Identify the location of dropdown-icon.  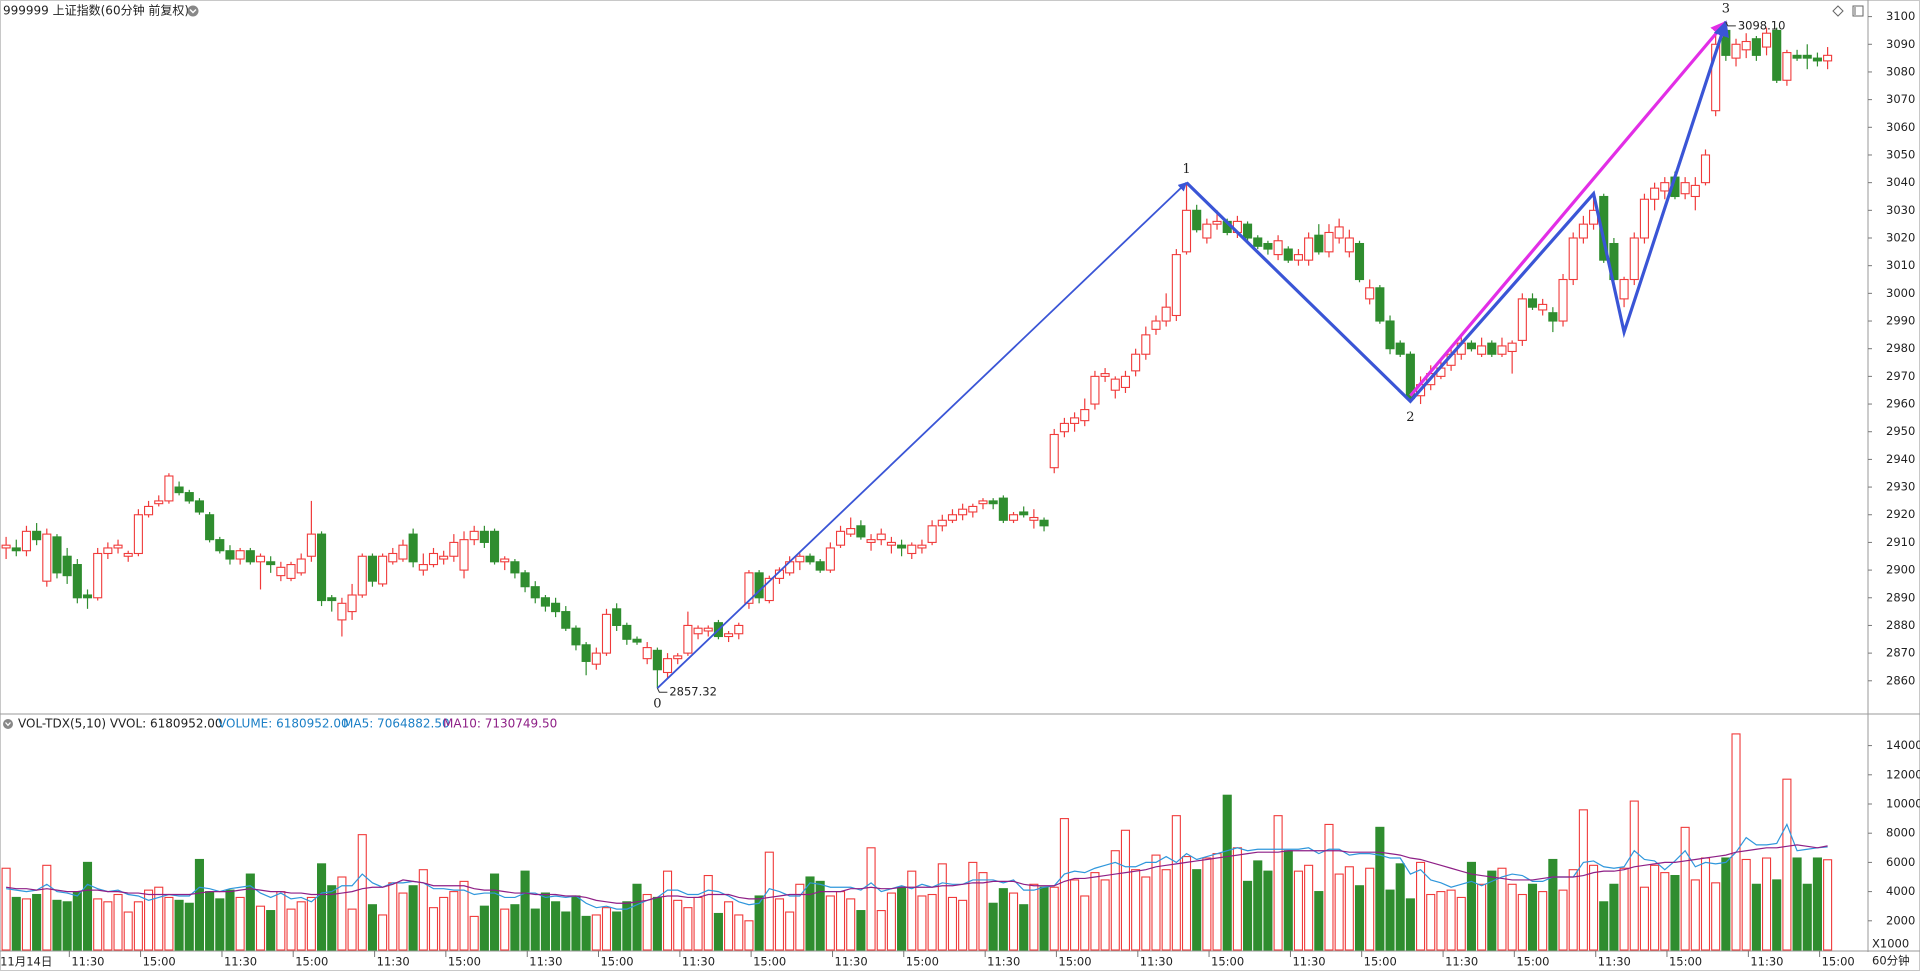
(193, 11).